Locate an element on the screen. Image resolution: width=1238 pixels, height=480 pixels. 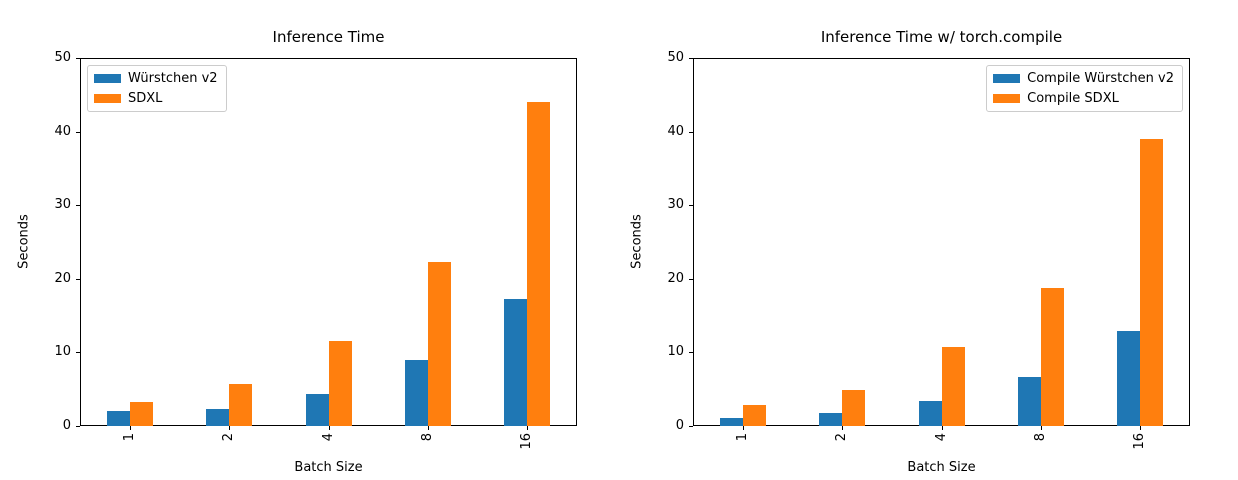
legend-item-compile-sdxl: Compile SDXL is located at coordinates (1083, 98).